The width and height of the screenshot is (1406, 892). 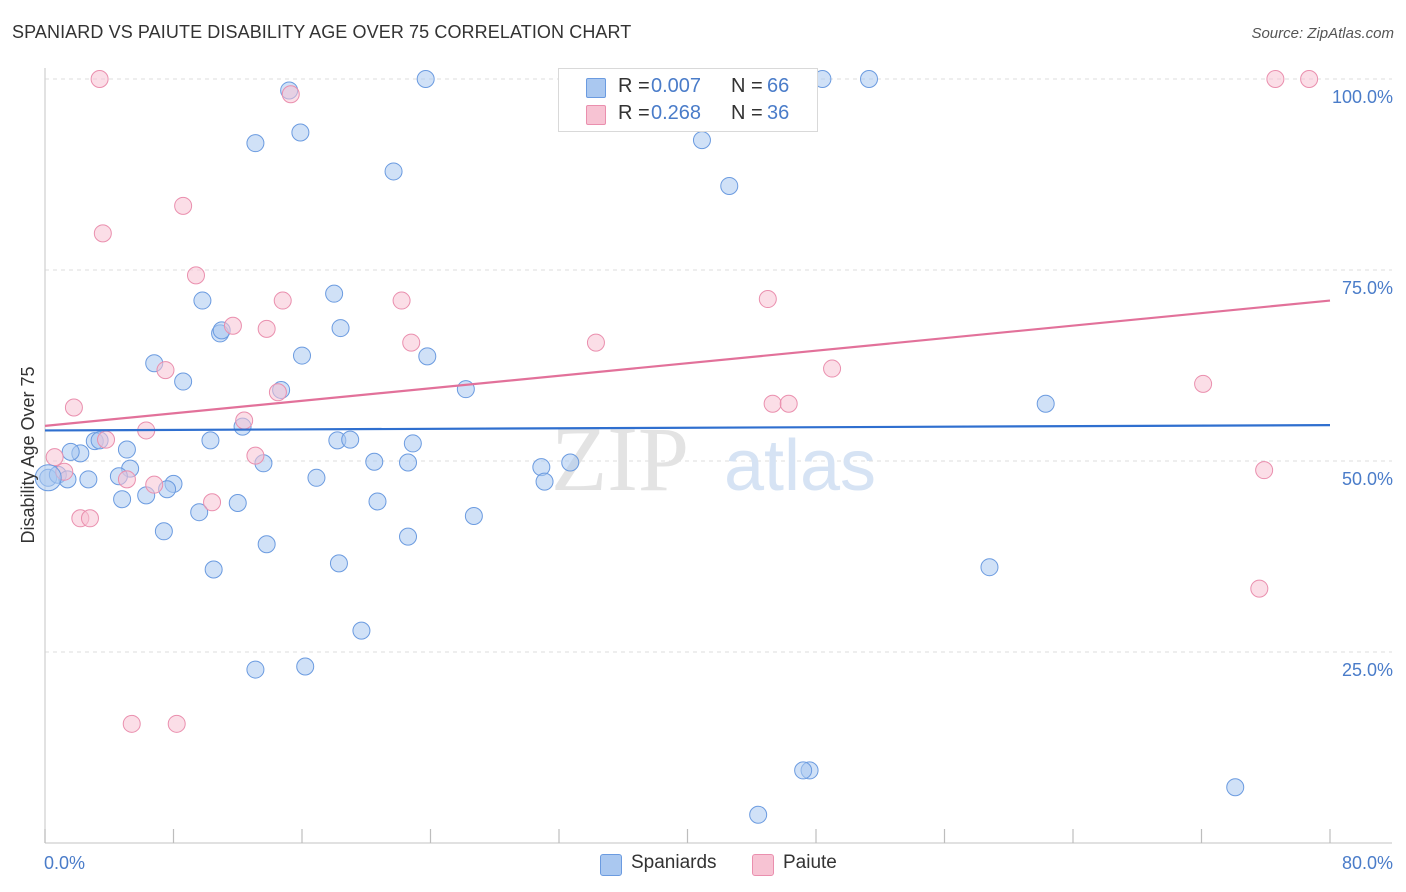 I want to click on trend-line-paiute, so click(x=687, y=363).